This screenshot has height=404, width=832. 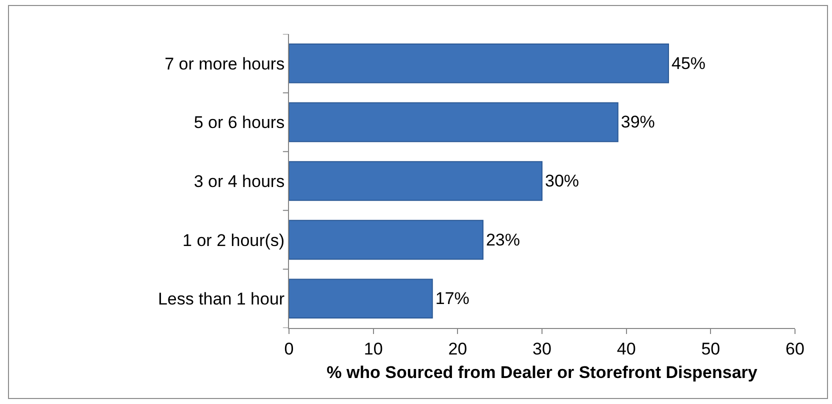 I want to click on x-tick-label: 60, so click(x=795, y=348).